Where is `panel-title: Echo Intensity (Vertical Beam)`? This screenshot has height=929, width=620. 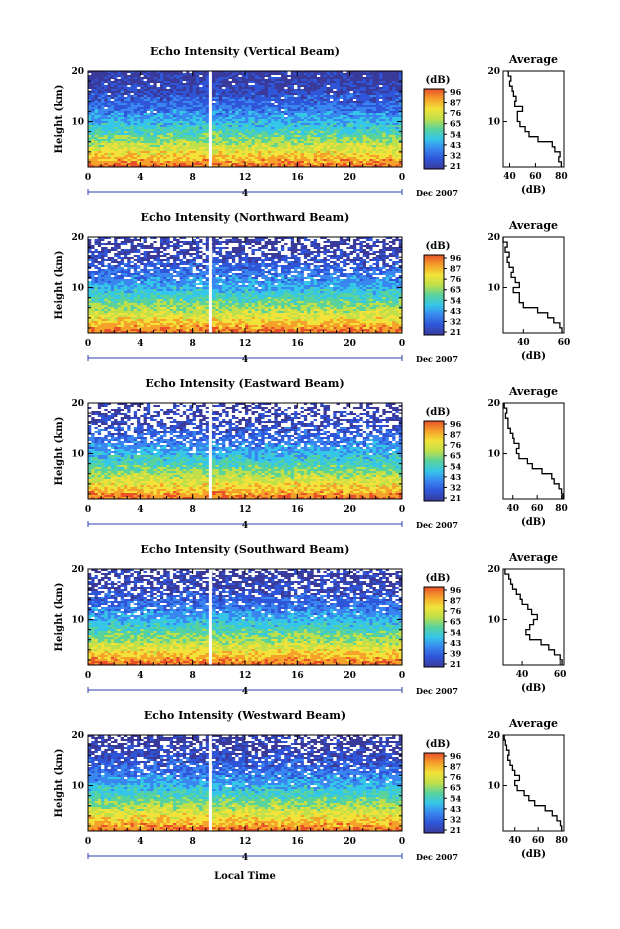 panel-title: Echo Intensity (Vertical Beam) is located at coordinates (245, 51).